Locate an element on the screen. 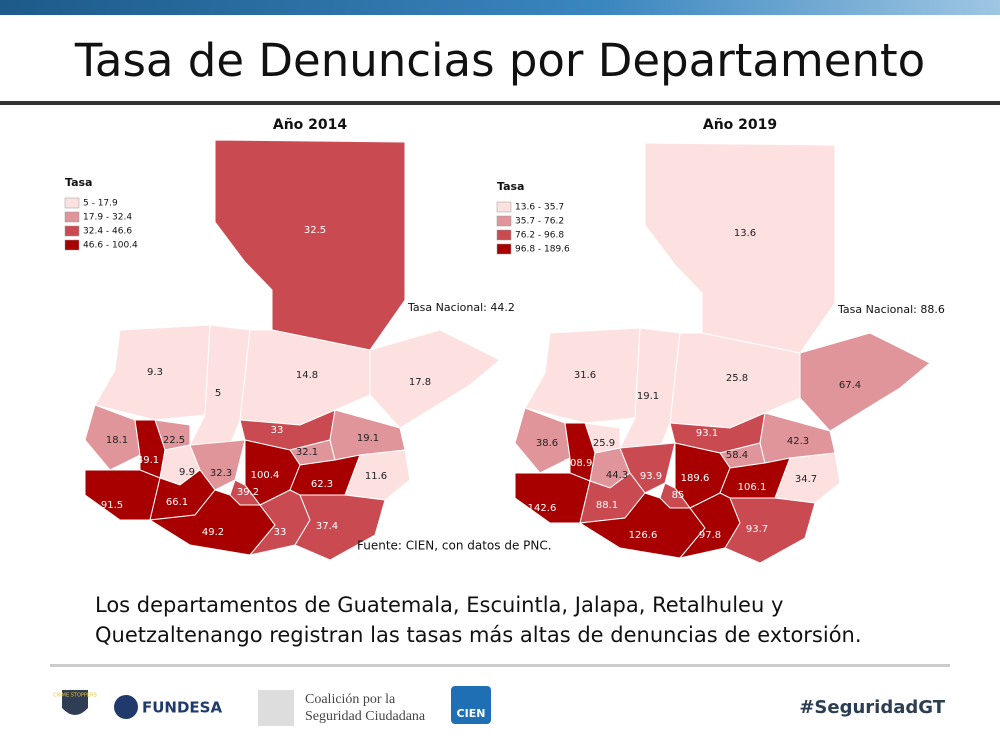 The width and height of the screenshot is (1000, 754). map-title: Año 2019 is located at coordinates (740, 125).